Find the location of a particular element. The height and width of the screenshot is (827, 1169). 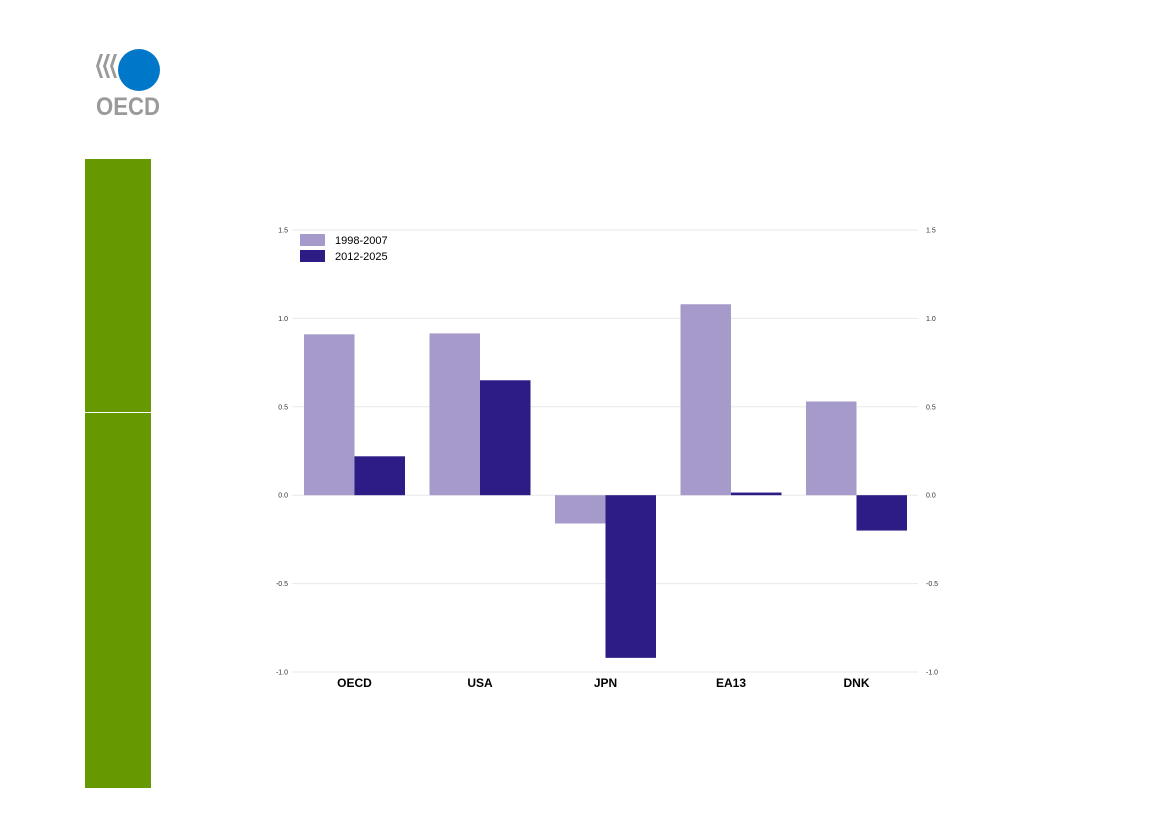

x-category-label: USA is located at coordinates (480, 683).